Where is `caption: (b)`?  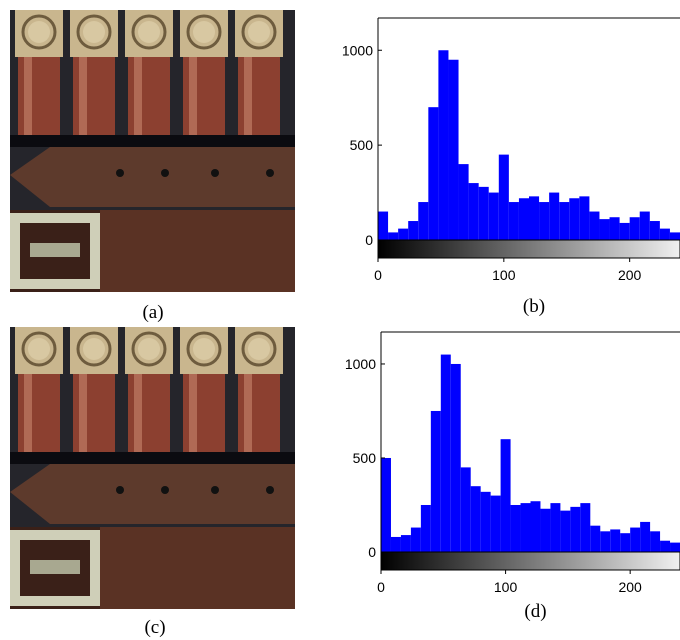
caption: (b) is located at coordinates (534, 306).